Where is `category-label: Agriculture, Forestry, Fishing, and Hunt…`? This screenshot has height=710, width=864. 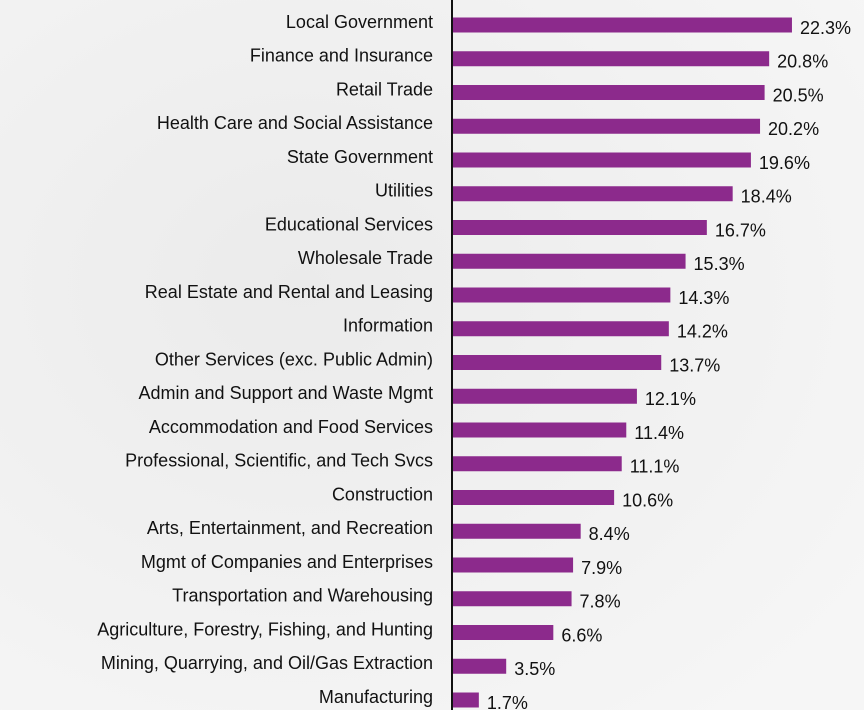
category-label: Agriculture, Forestry, Fishing, and Hunt… is located at coordinates (265, 629).